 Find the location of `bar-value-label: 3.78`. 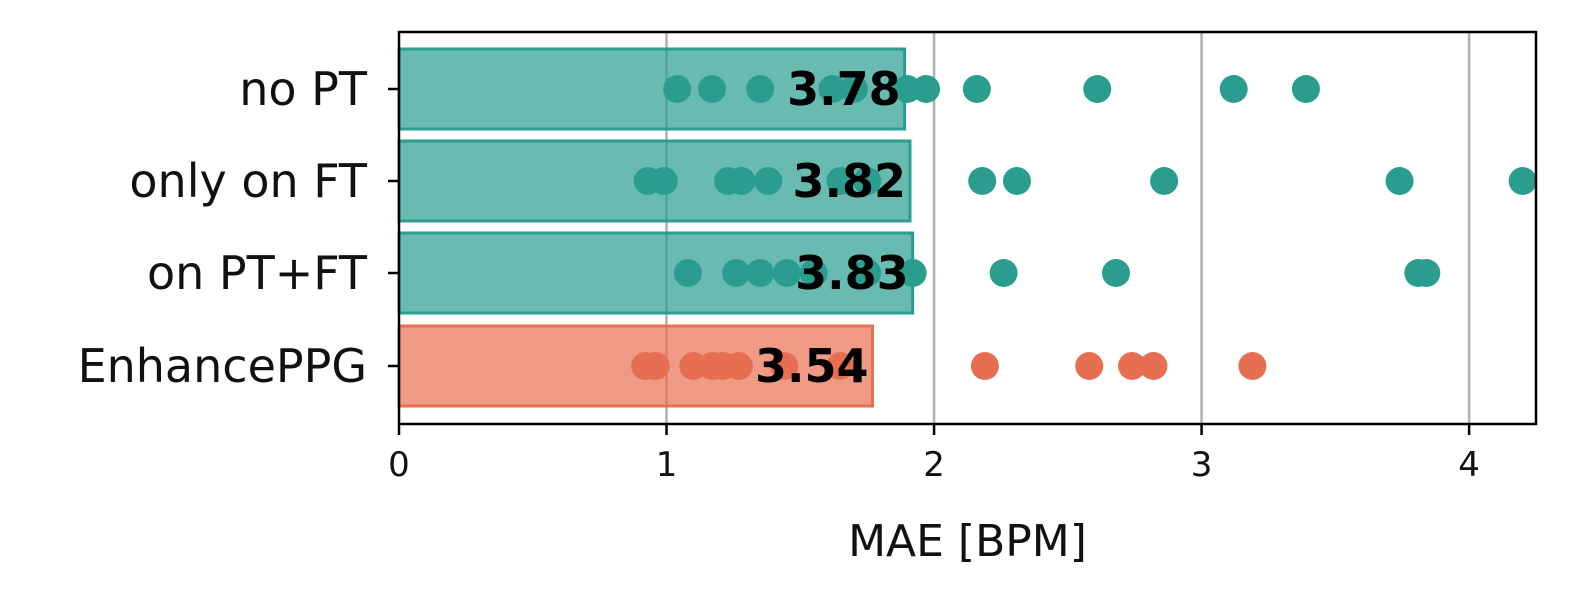

bar-value-label: 3.78 is located at coordinates (844, 89).